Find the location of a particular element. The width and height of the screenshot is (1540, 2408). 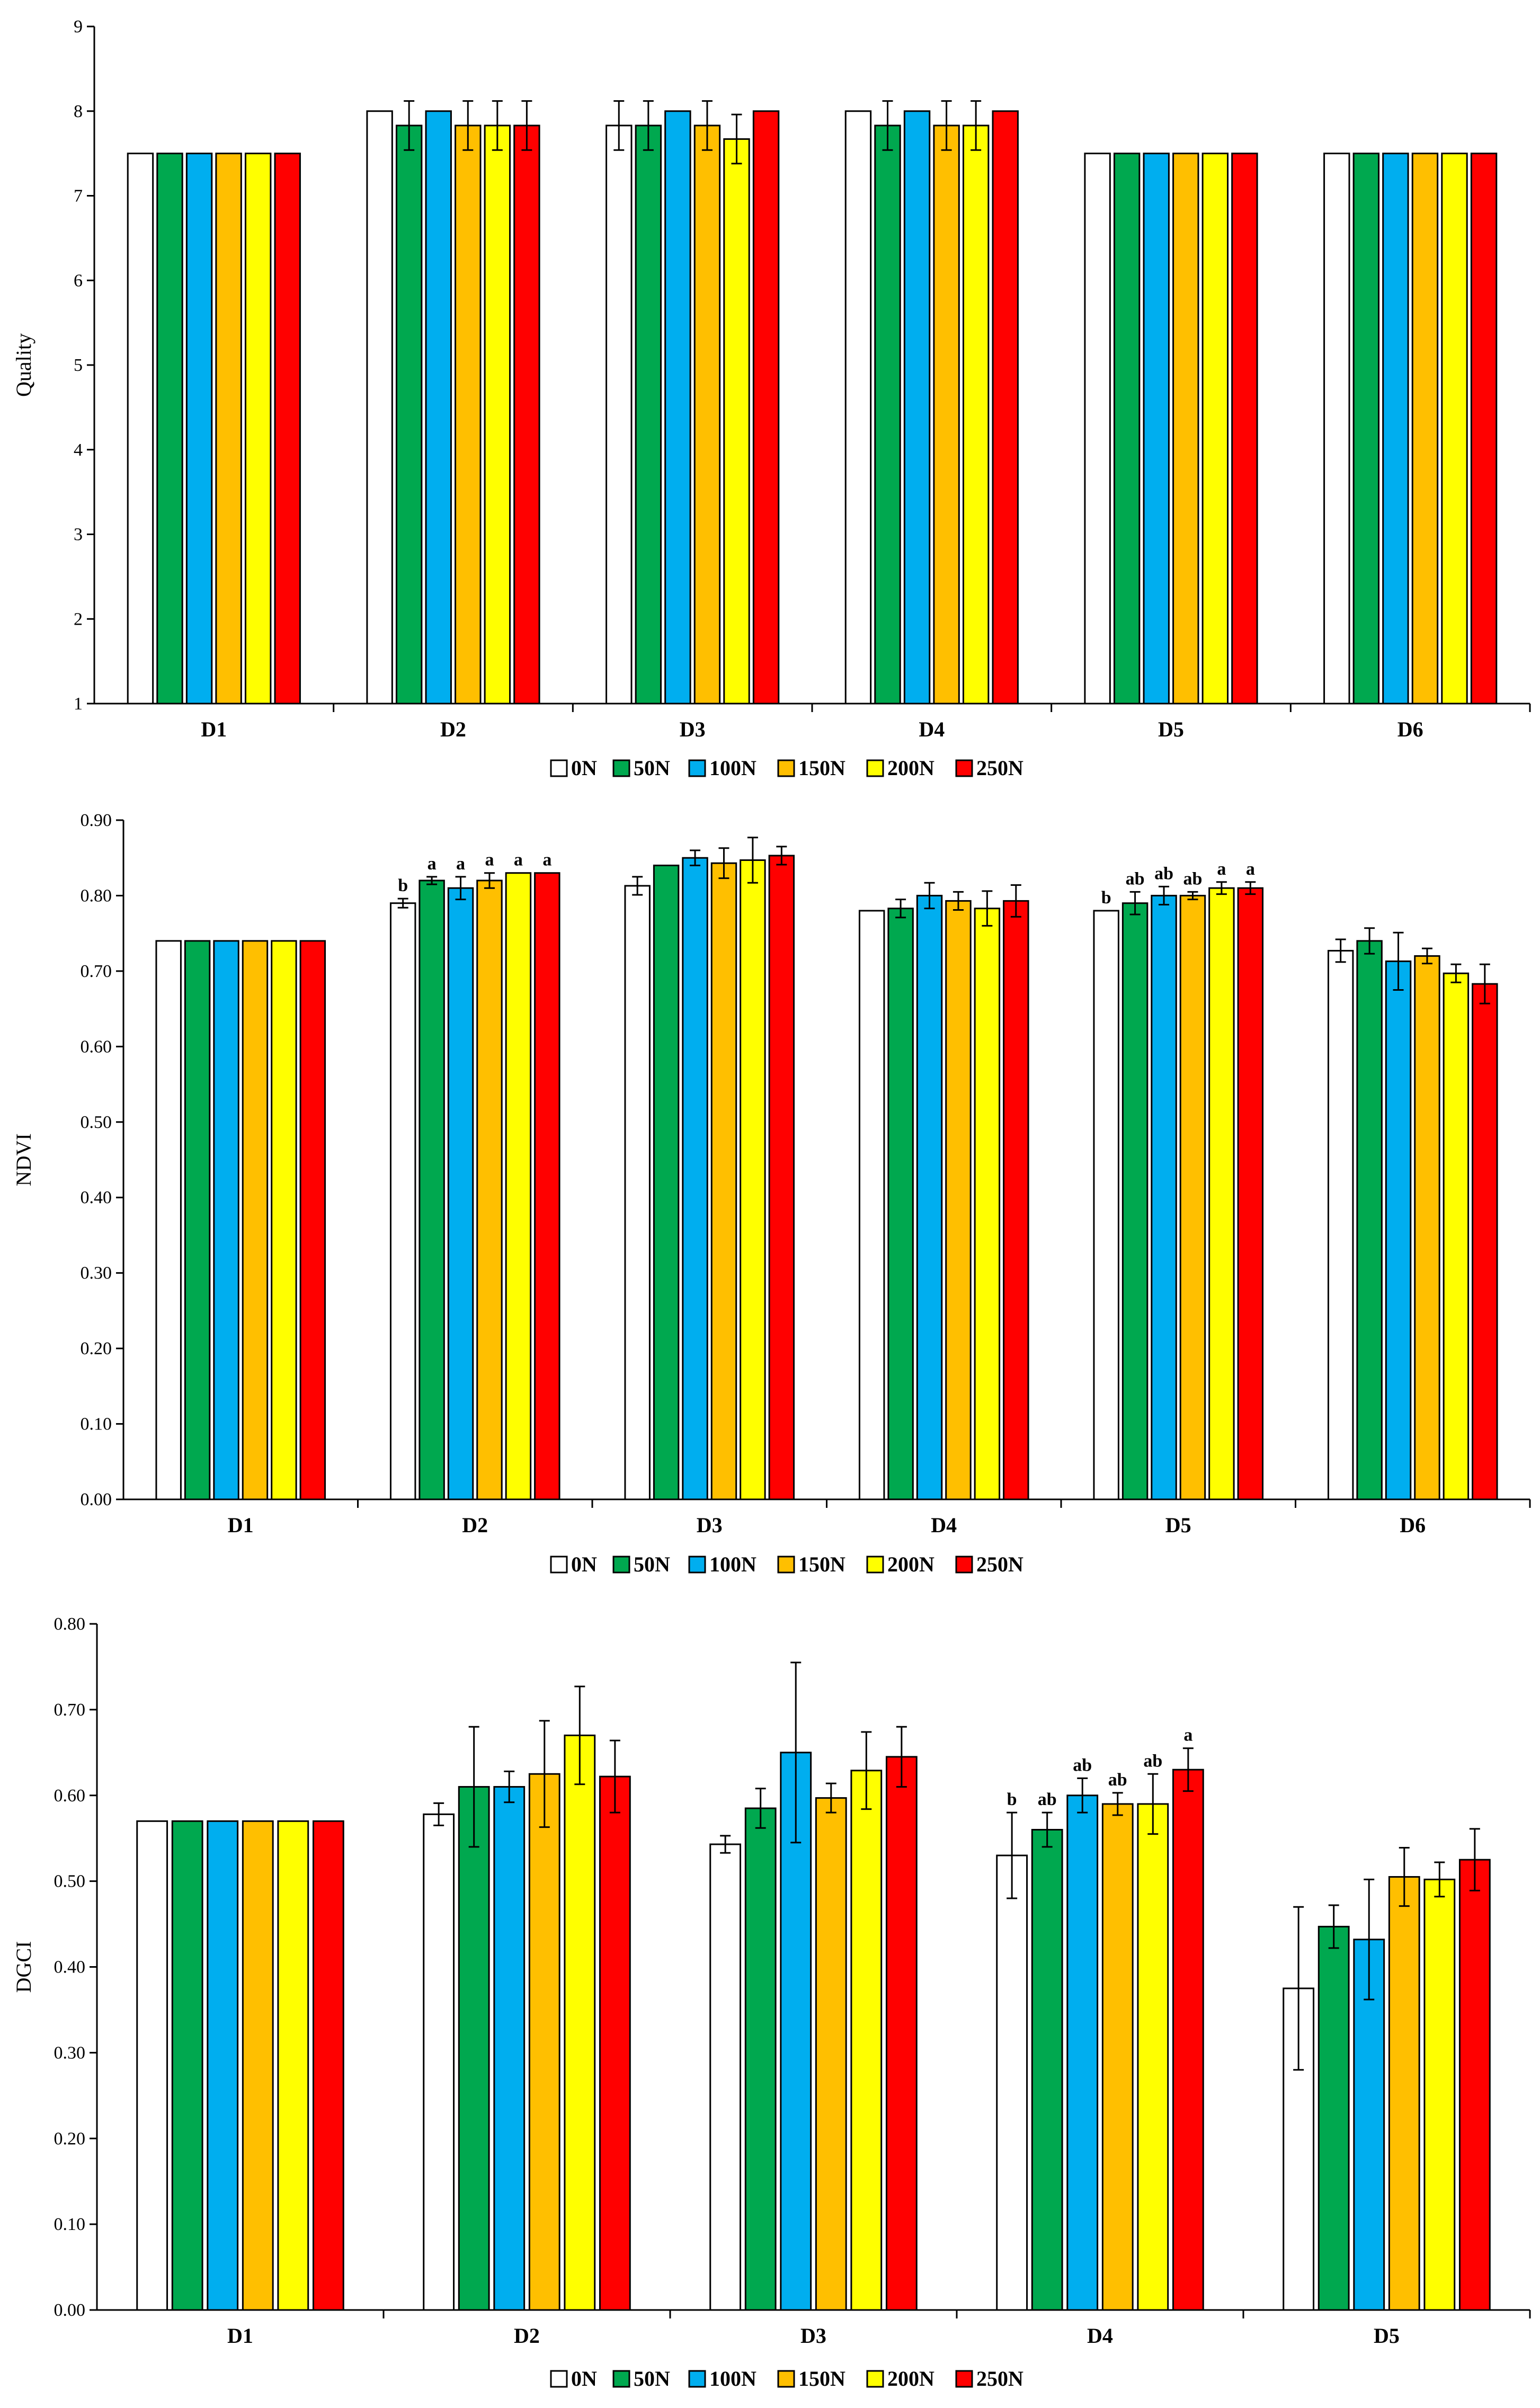

legend-label-150N: 150N is located at coordinates (821, 768).